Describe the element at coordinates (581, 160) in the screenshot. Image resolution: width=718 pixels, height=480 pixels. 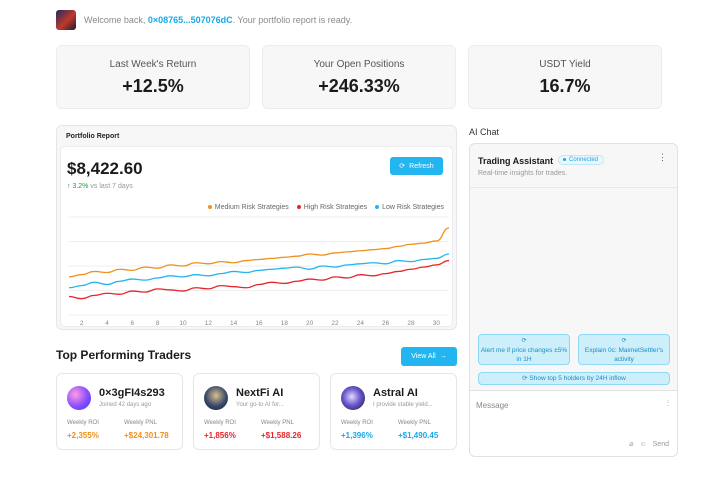
I see `status-badge: Connected` at that location.